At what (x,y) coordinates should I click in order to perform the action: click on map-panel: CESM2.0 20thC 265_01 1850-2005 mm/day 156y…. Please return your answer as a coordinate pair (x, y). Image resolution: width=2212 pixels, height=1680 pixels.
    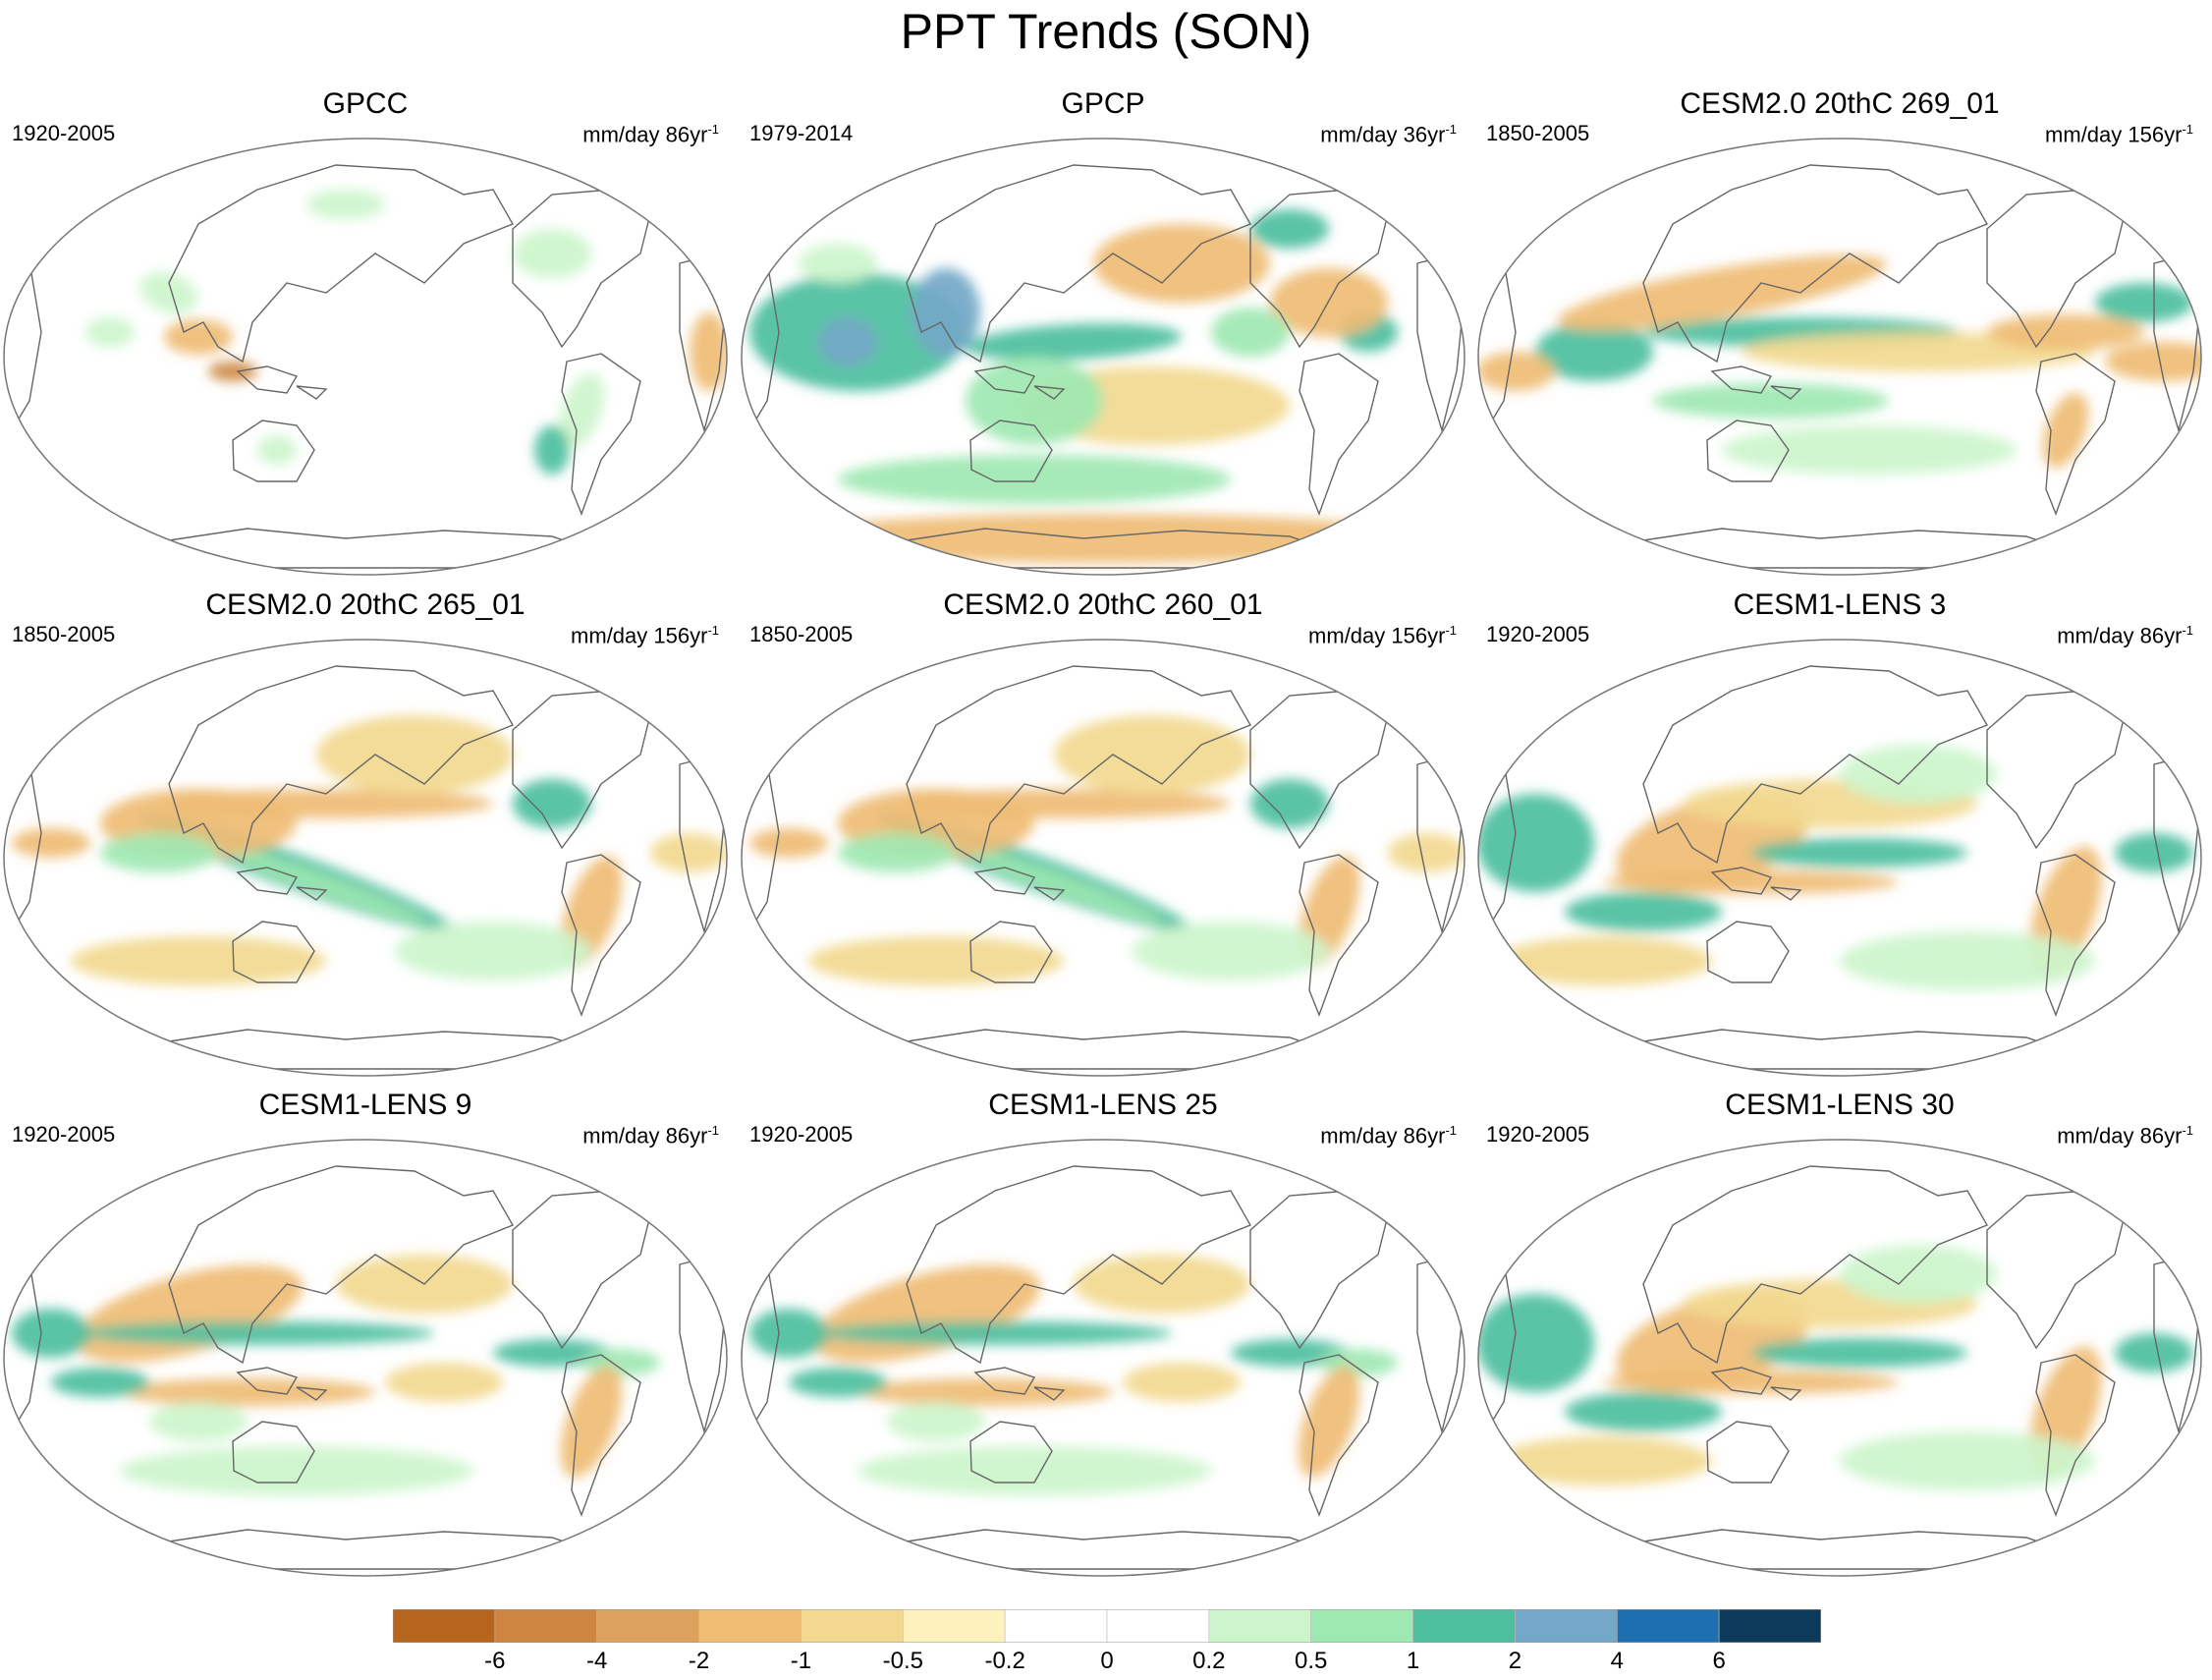
    Looking at the image, I should click on (365, 833).